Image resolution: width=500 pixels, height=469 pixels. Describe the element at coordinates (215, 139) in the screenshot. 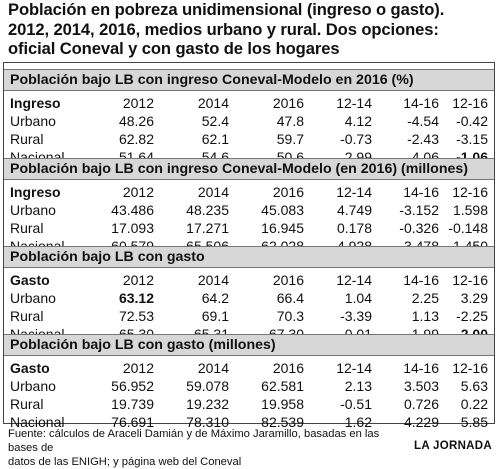

I see `cell: 62.1` at that location.